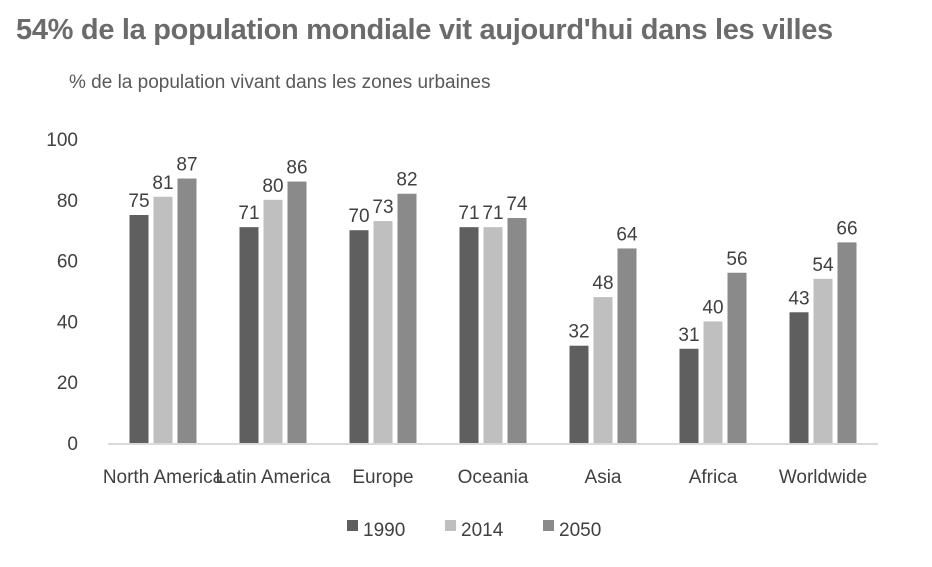  Describe the element at coordinates (493, 335) in the screenshot. I see `bar-2014-oceania` at that location.